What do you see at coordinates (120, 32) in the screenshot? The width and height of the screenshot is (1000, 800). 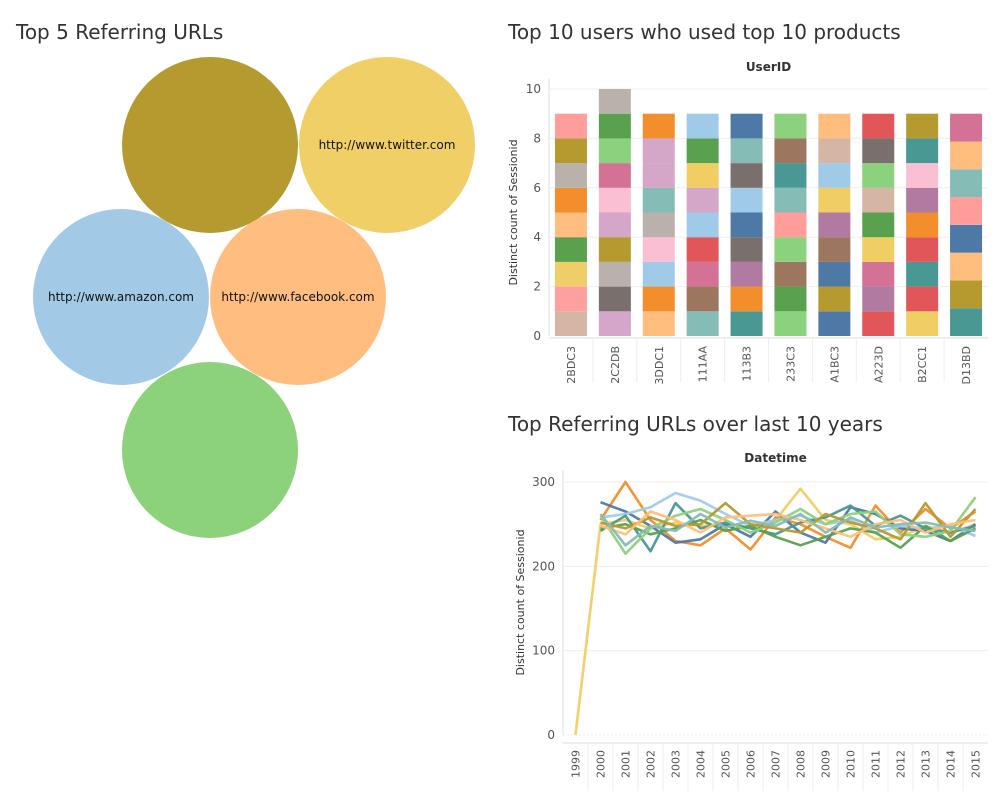 I see `bubble-chart-title: Top 5 Referring URLs` at bounding box center [120, 32].